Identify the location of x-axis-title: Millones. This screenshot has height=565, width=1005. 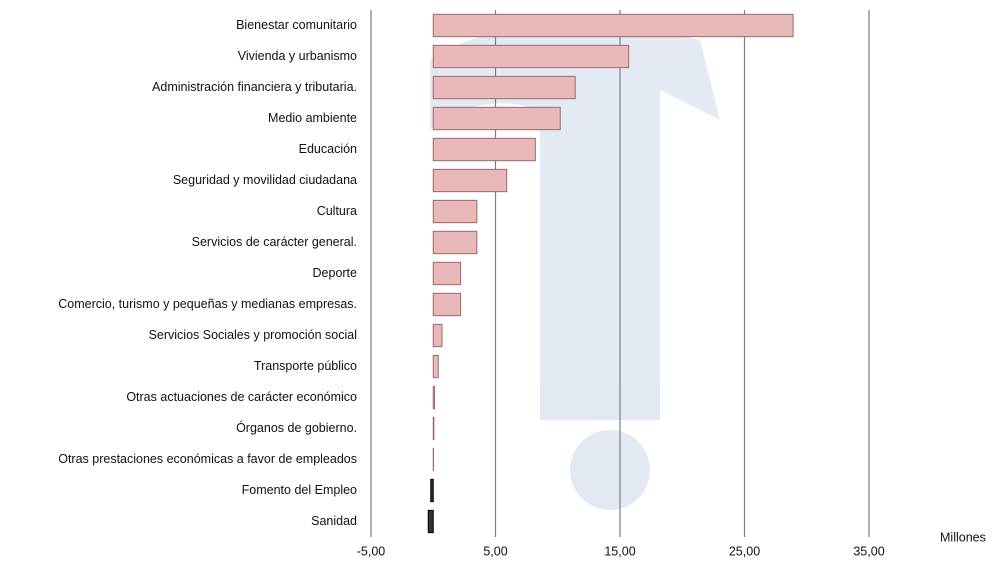
(963, 537).